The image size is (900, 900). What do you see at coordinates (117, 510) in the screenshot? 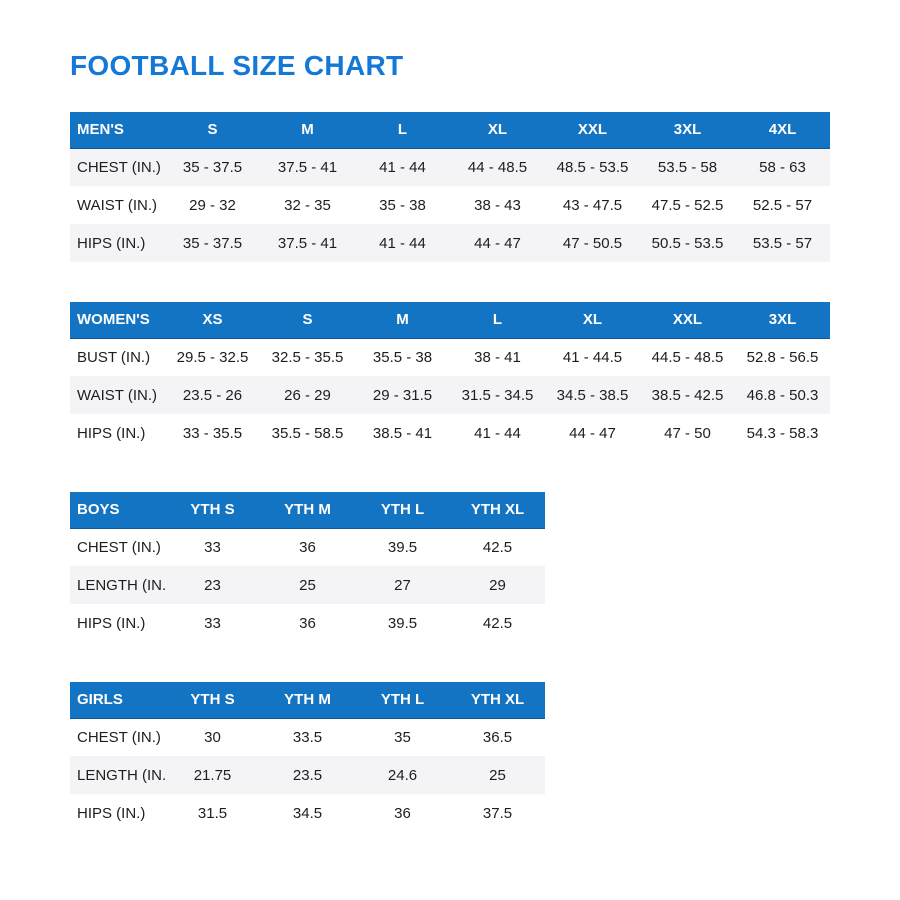
I see `boys-table-title: BOYS` at bounding box center [117, 510].